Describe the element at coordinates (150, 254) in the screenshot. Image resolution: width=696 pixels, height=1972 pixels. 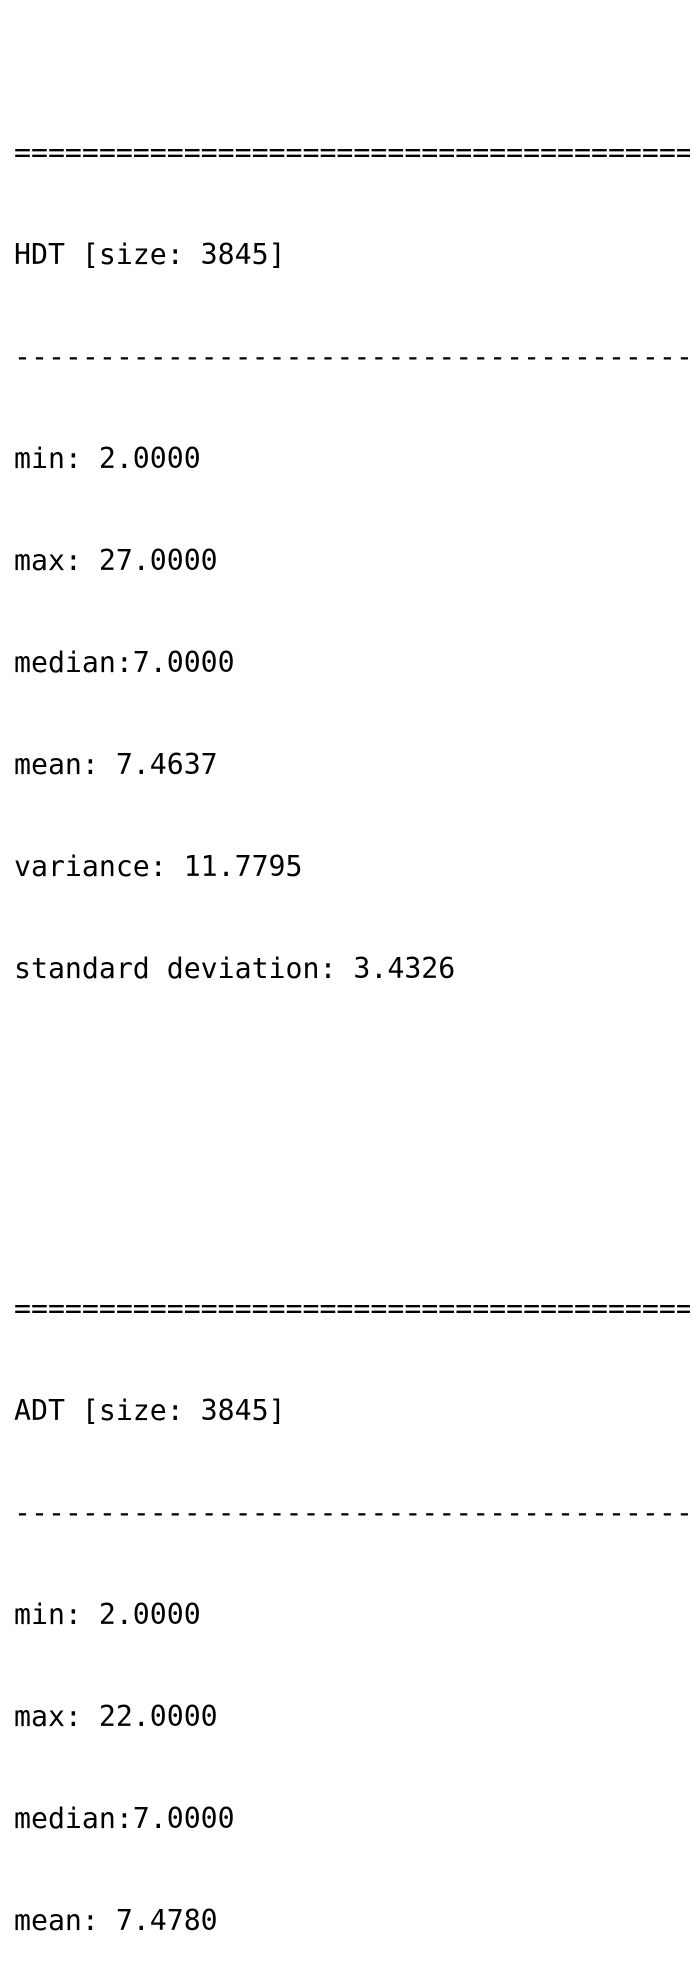
I see `section-header: HDT [size: 3845]` at that location.